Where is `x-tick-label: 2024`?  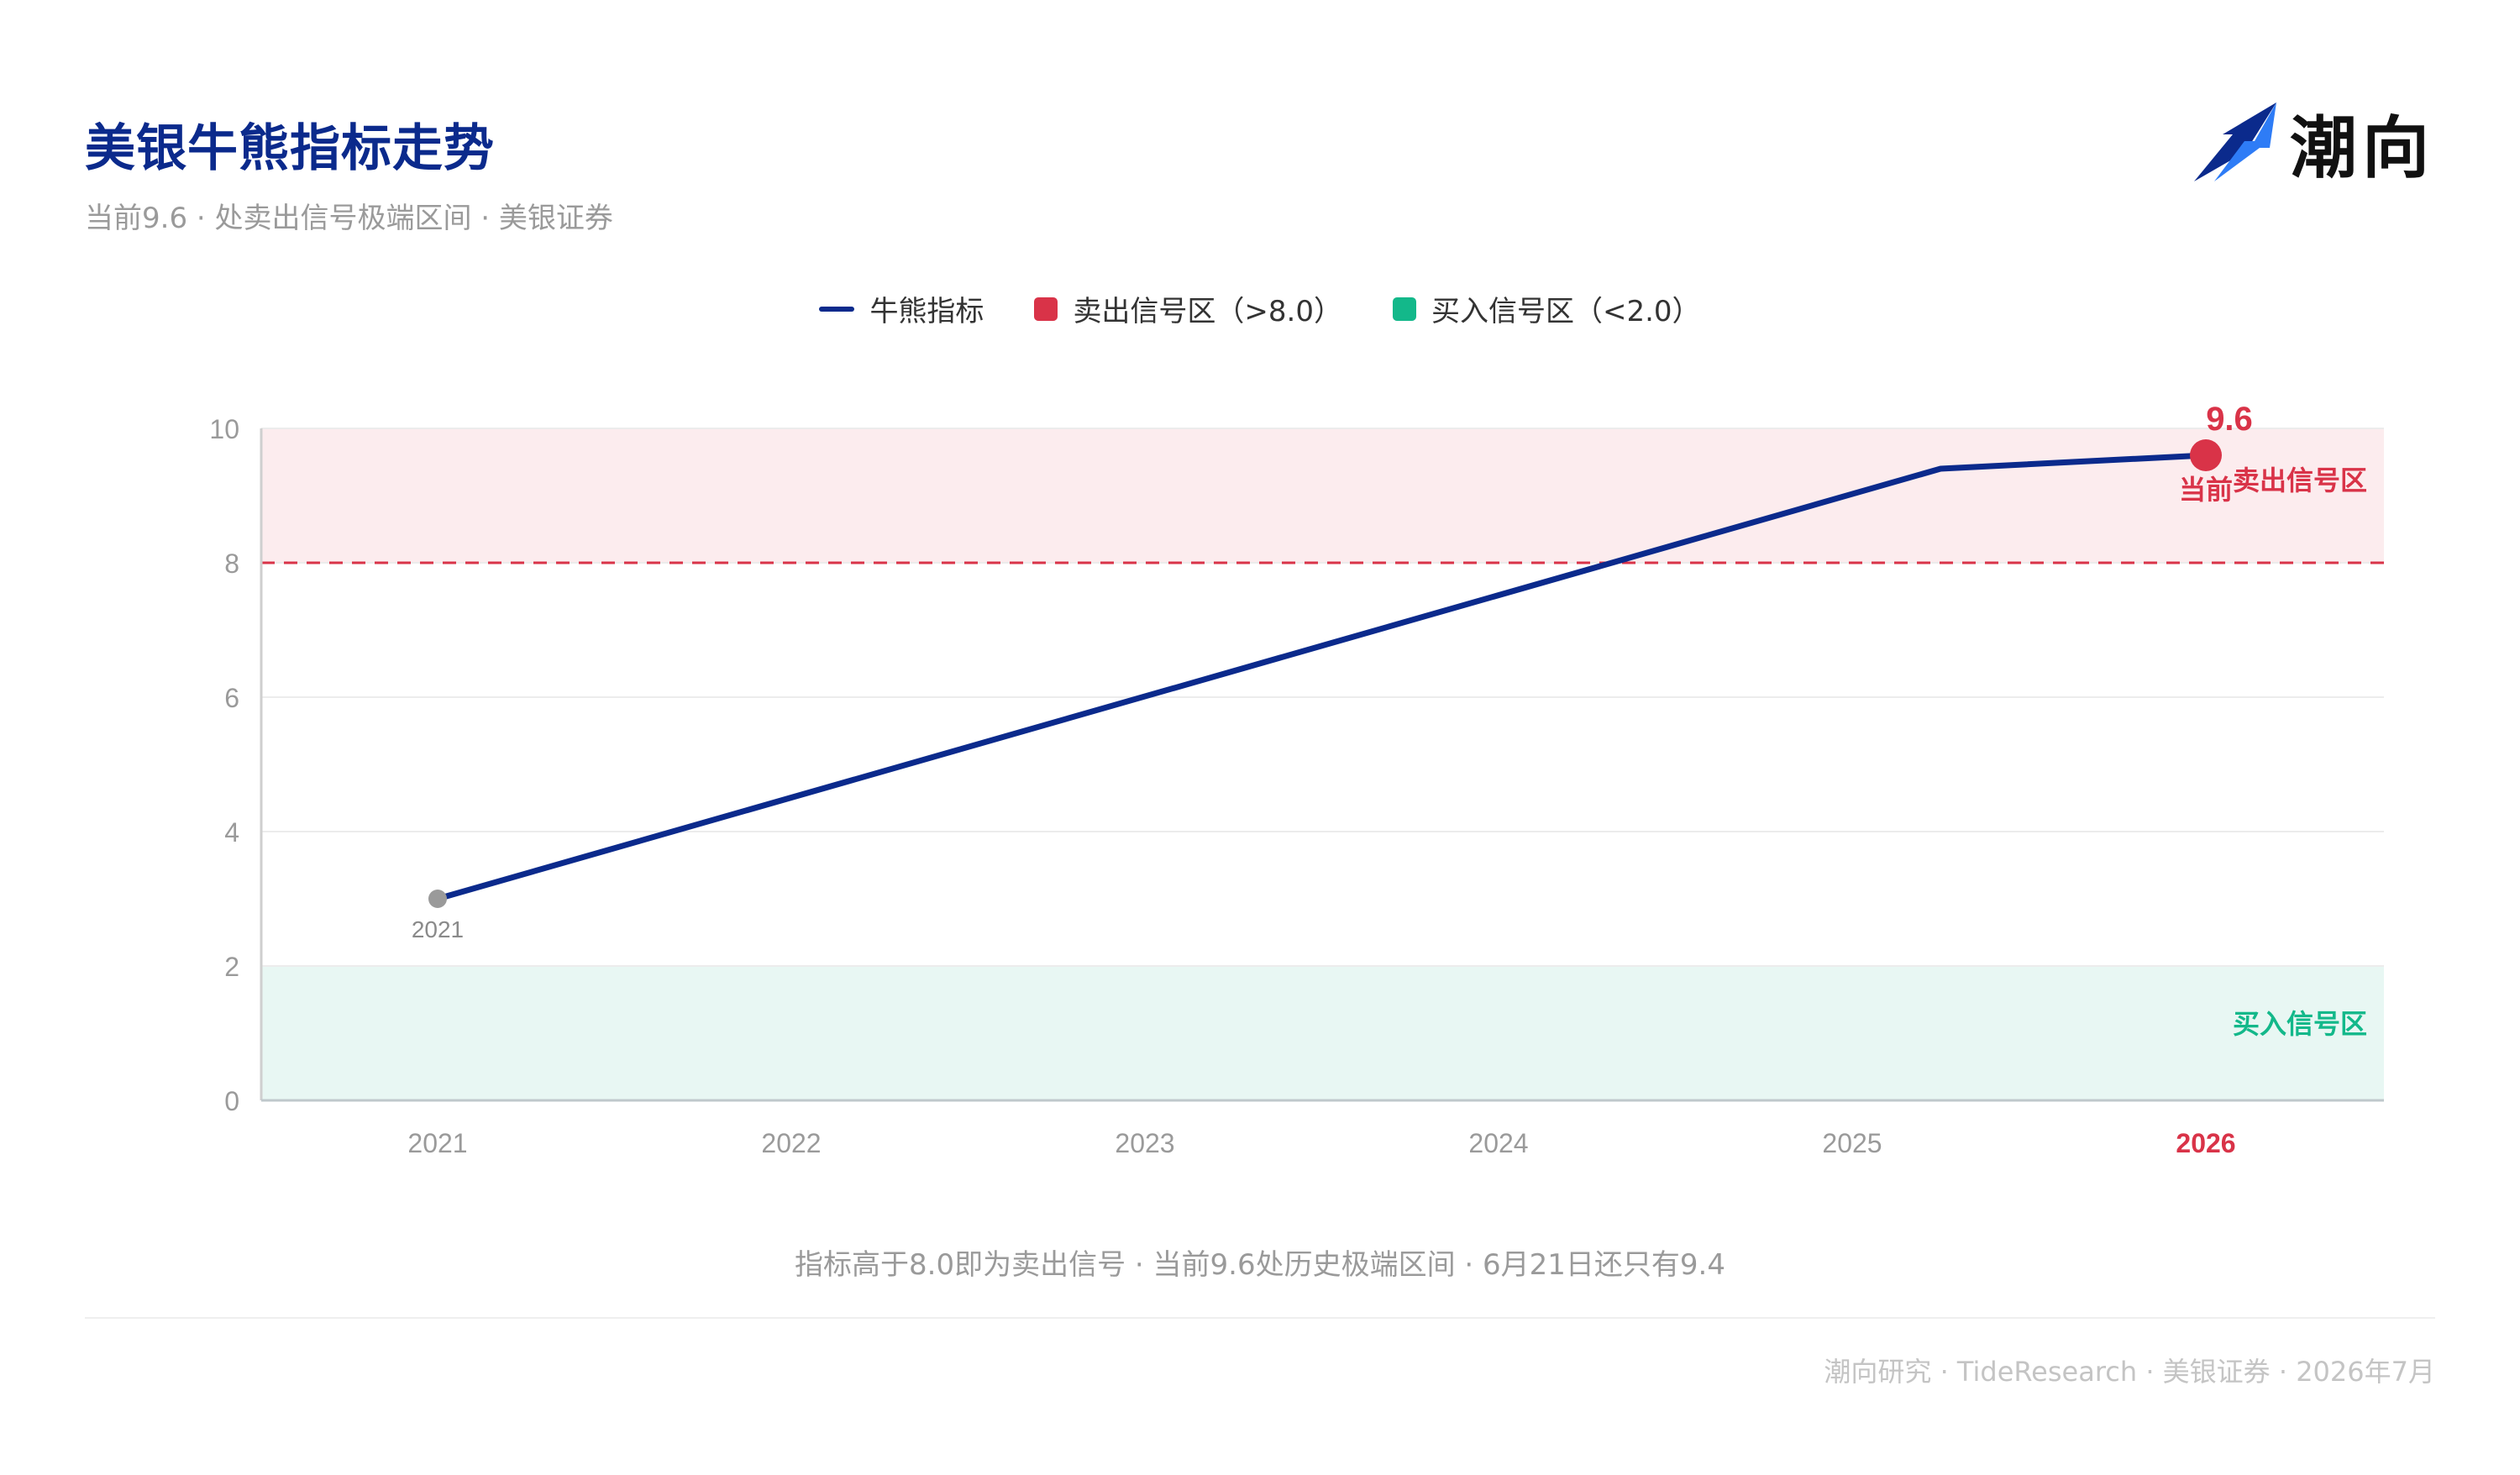 x-tick-label: 2024 is located at coordinates (1498, 1143).